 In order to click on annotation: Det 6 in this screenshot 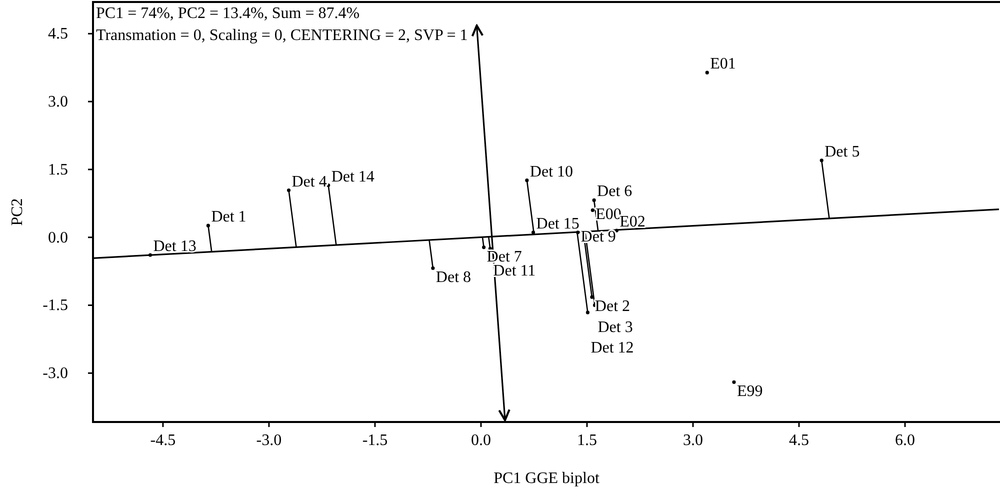, I will do `click(614, 191)`.